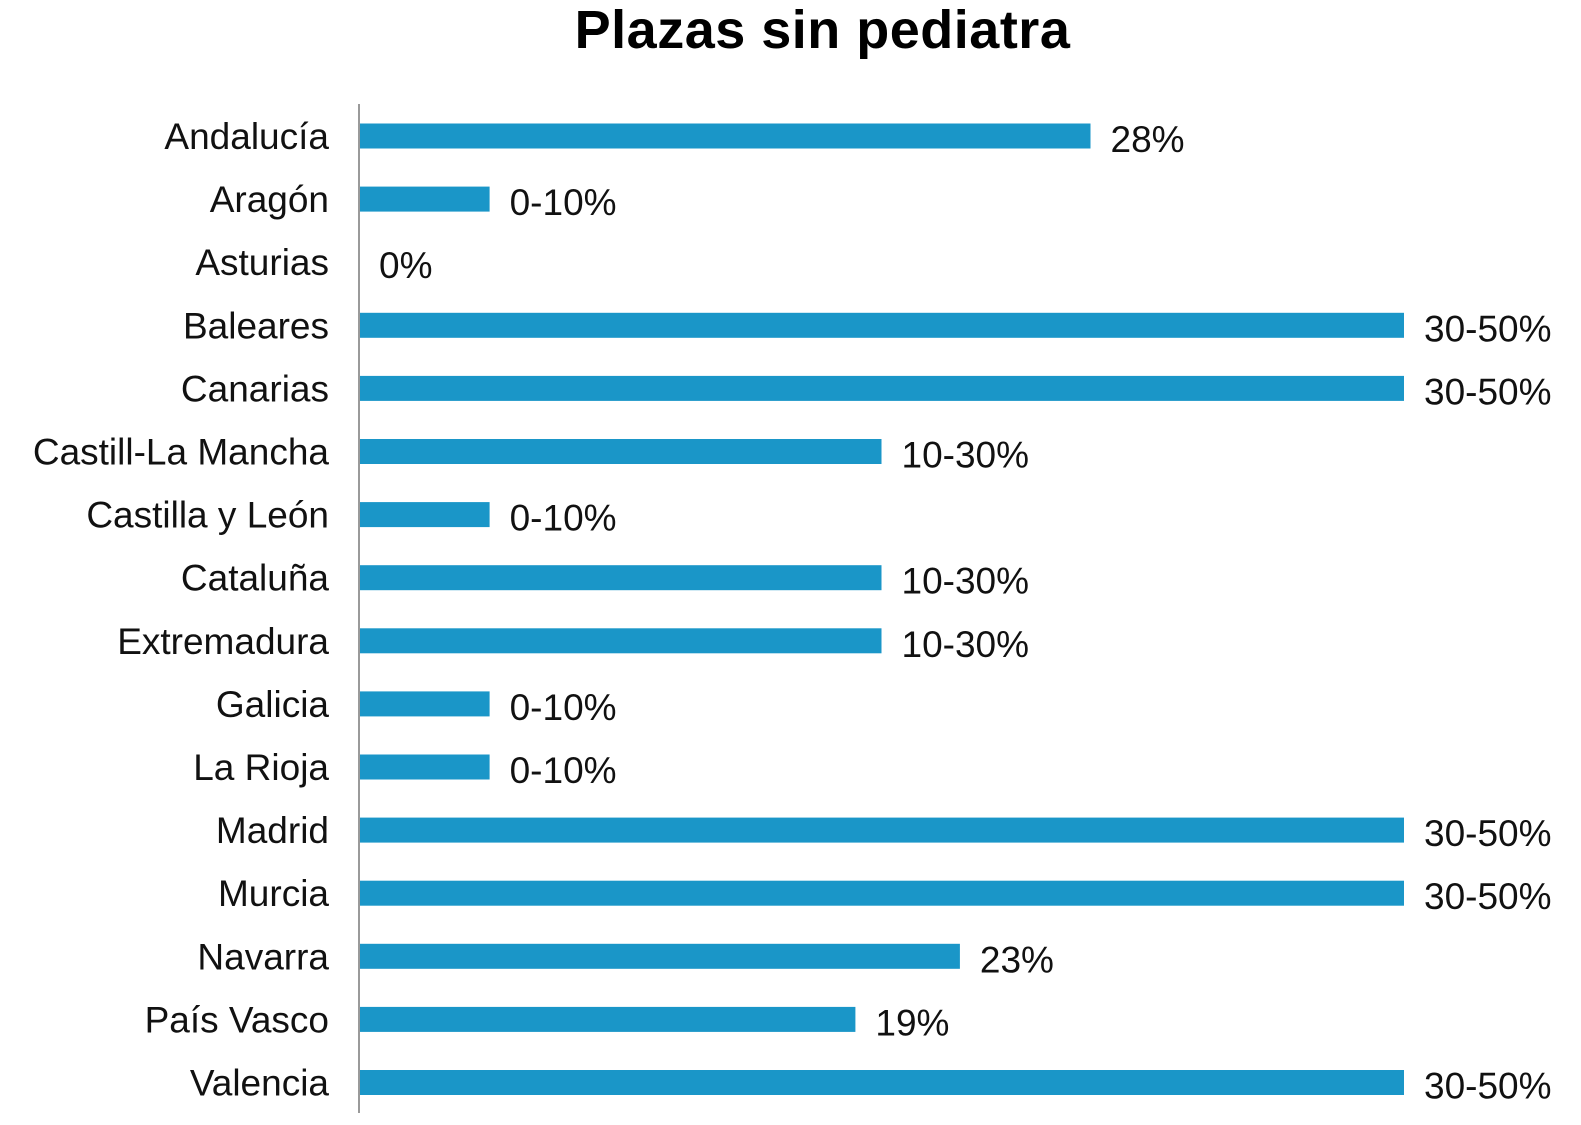 The width and height of the screenshot is (1581, 1125). I want to click on category-label: Aragón, so click(269, 199).